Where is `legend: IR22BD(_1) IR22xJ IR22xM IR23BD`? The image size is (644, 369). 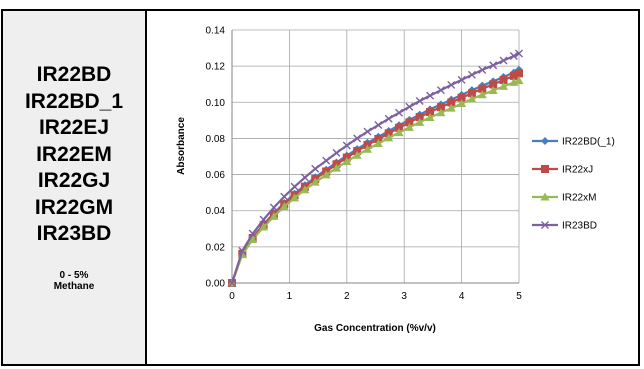
legend: IR22BD(_1) IR22xJ IR22xM IR23BD is located at coordinates (573, 184).